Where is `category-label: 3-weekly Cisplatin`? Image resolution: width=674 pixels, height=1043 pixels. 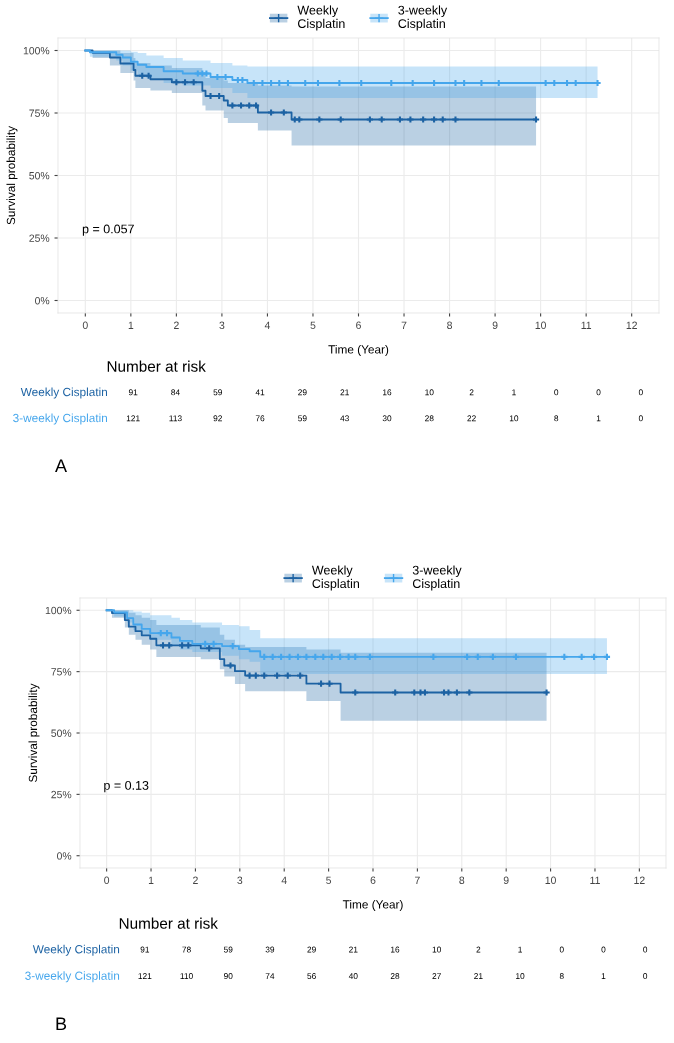
category-label: 3-weekly Cisplatin is located at coordinates (72, 977).